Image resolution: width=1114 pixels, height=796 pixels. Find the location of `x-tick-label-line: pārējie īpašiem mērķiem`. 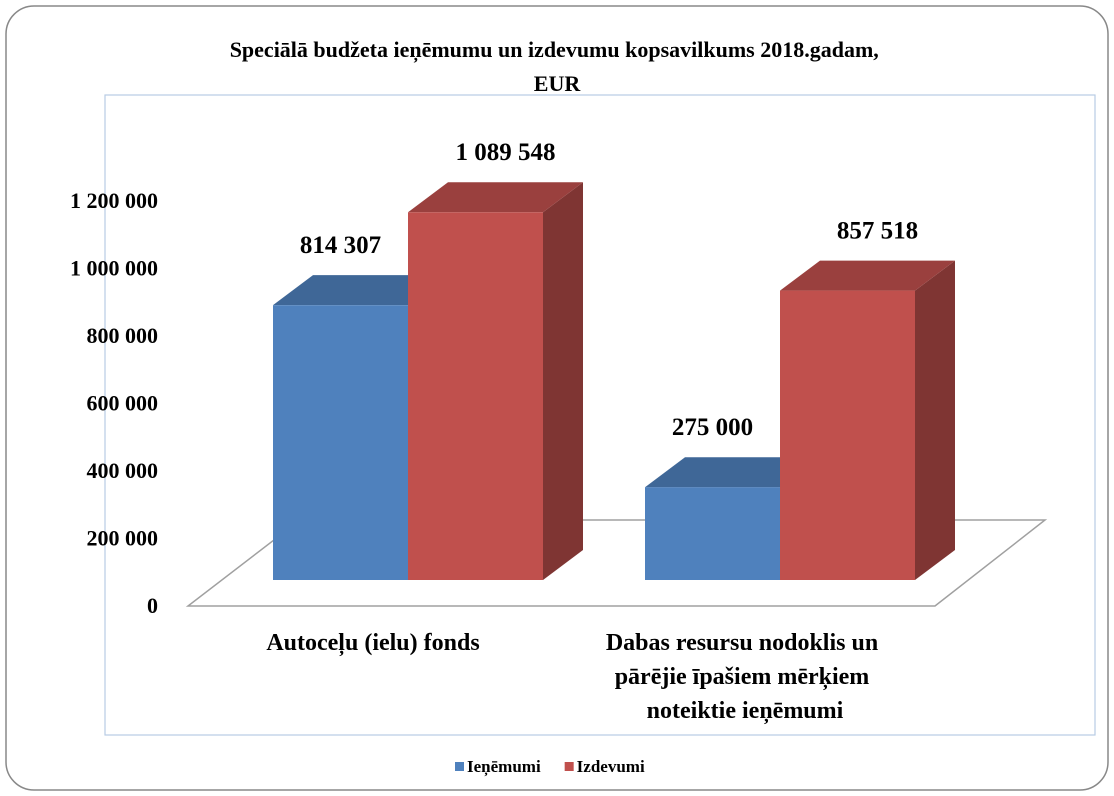

x-tick-label-line: pārējie īpašiem mērķiem is located at coordinates (745, 677).